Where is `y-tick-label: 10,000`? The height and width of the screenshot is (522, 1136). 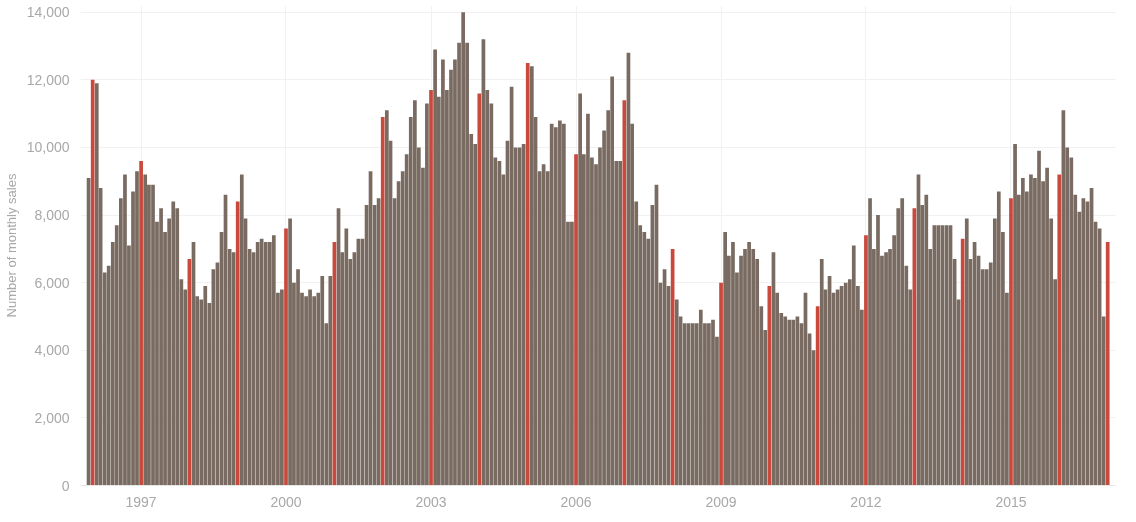 y-tick-label: 10,000 is located at coordinates (48, 147).